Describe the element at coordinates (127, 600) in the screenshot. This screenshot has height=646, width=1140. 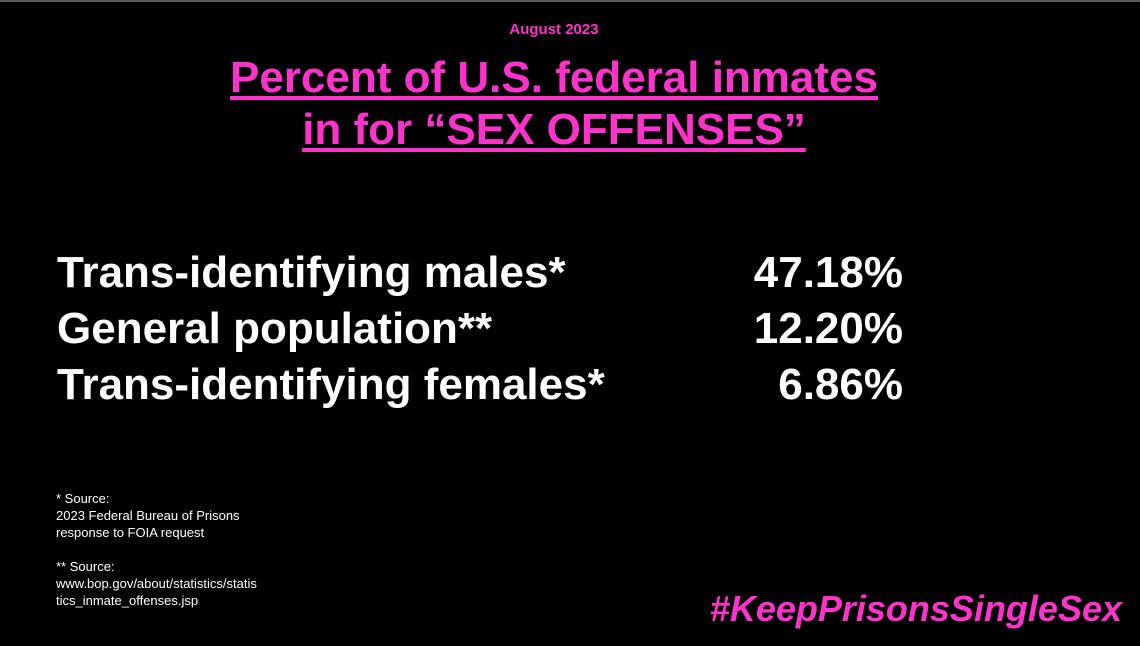
I see `source-2-line-2: tics_inmate_offenses.jsp` at that location.